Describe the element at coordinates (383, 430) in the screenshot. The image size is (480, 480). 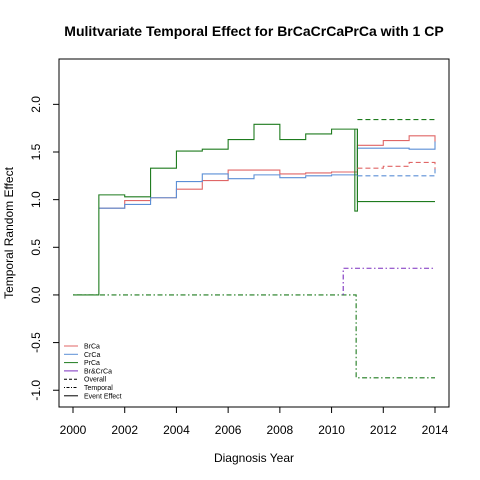
I see `x-tick-label: 2012` at that location.